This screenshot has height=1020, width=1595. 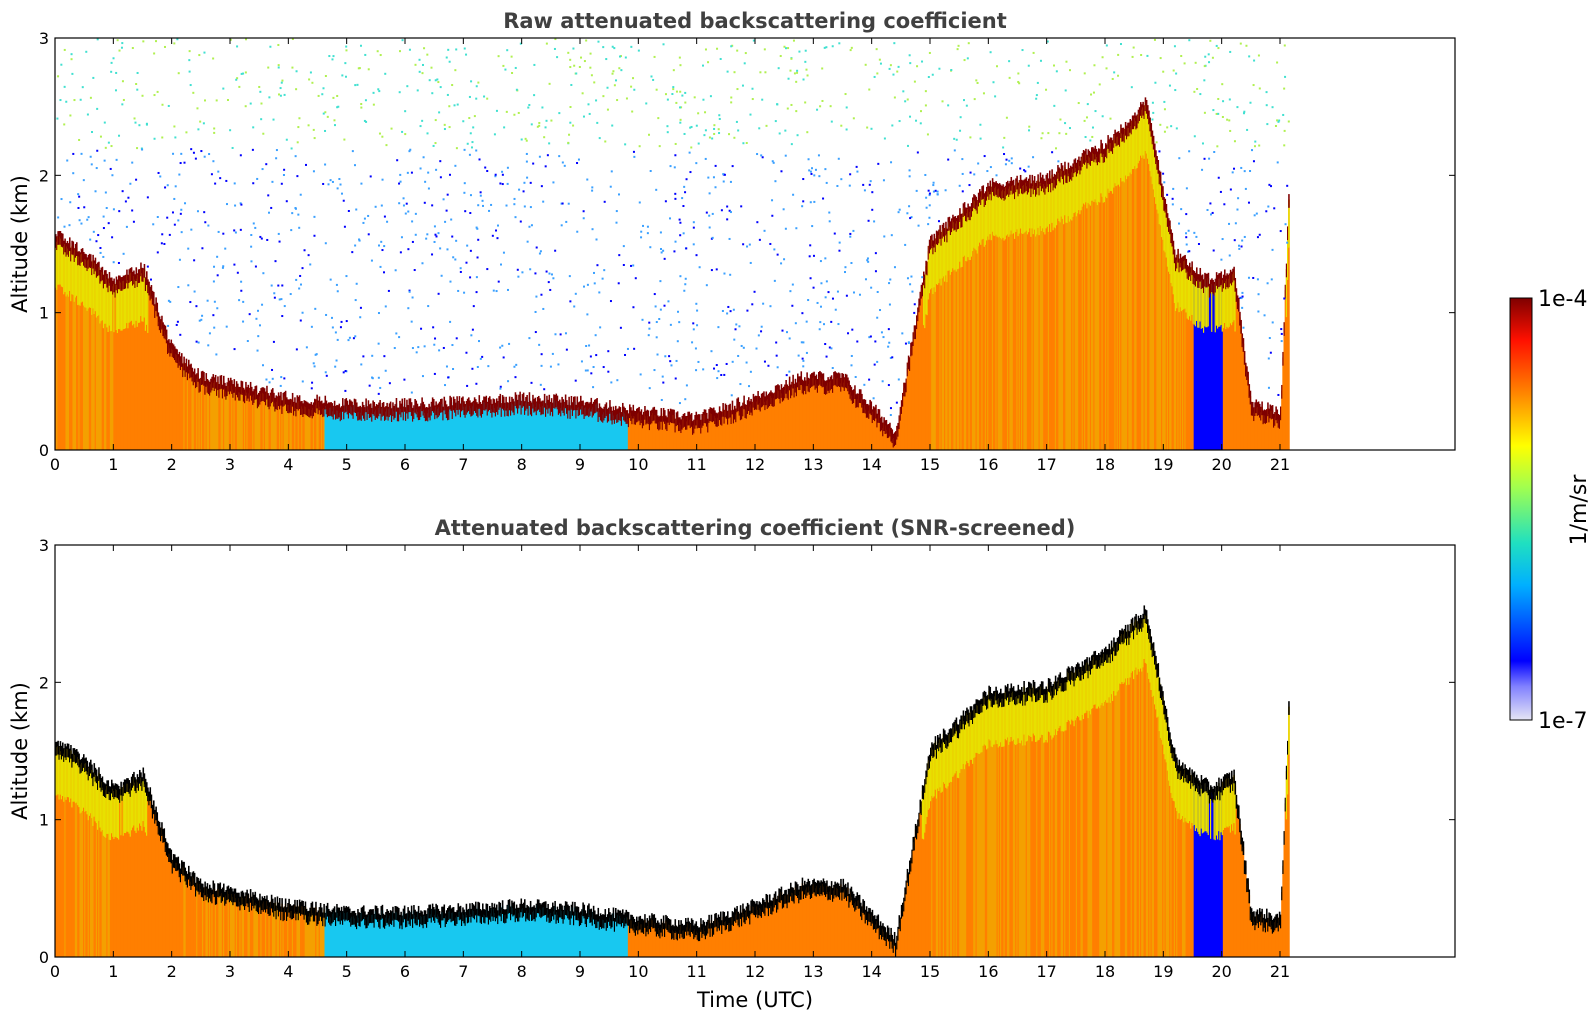 I want to click on x-tick-label: 12, so click(x=755, y=464).